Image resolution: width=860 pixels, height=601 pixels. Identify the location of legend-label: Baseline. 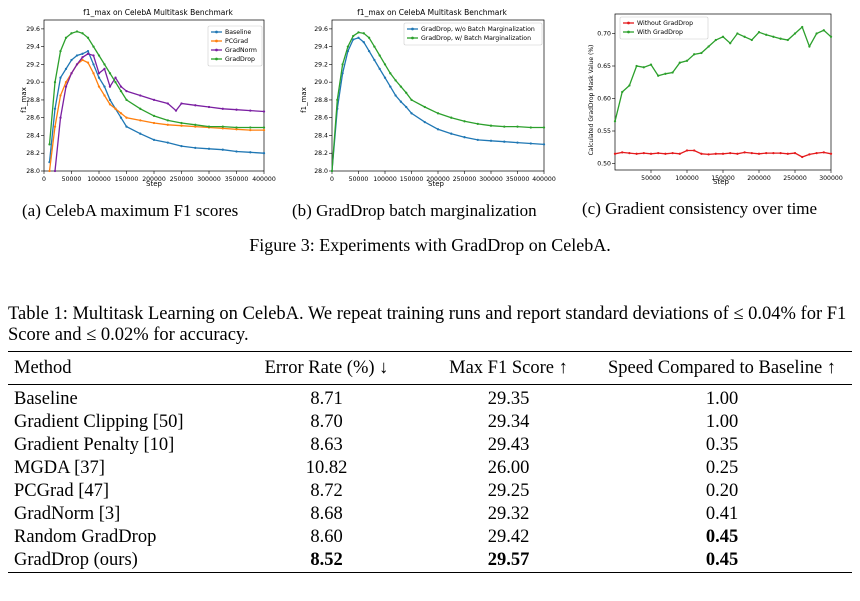
(238, 32).